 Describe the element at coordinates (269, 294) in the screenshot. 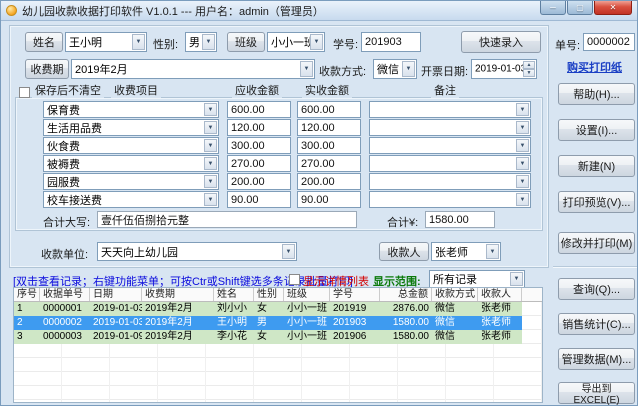

I see `col-header: 性别` at that location.